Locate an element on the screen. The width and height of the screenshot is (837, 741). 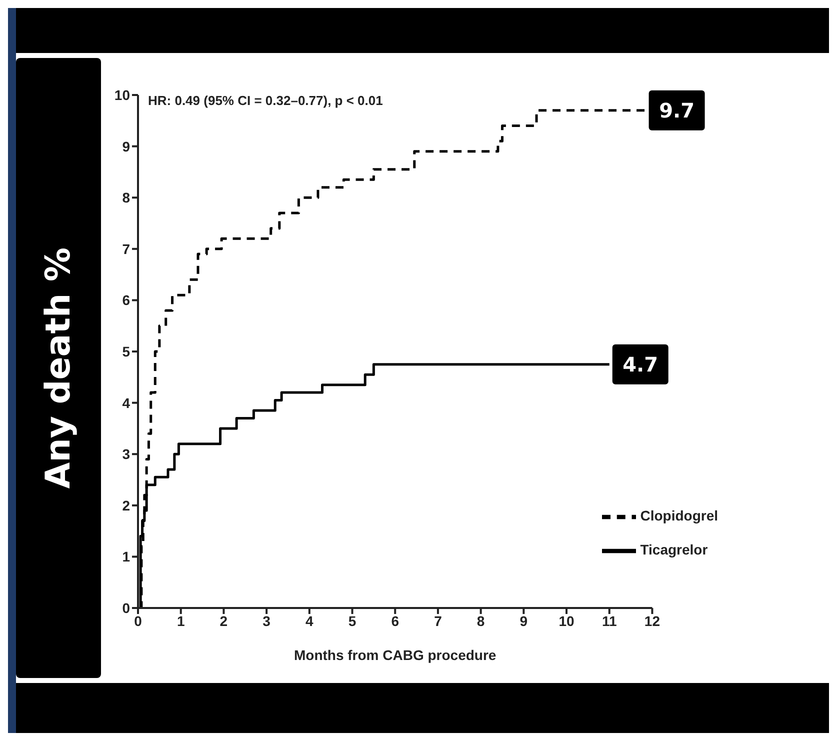
y-tick-label: 4 is located at coordinates (126, 402).